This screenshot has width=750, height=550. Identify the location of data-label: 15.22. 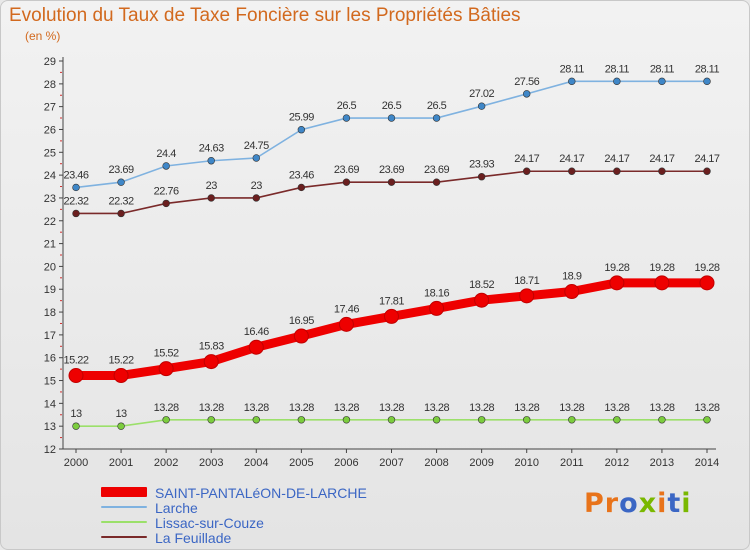
(121, 361).